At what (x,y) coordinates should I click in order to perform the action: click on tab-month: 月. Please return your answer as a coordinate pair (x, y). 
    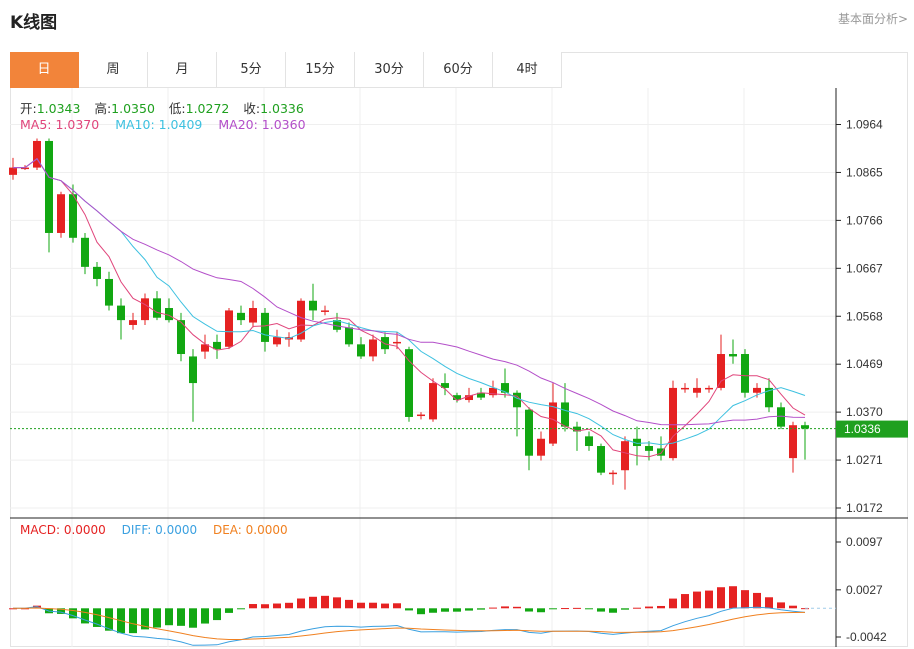
    Looking at the image, I should click on (182, 70).